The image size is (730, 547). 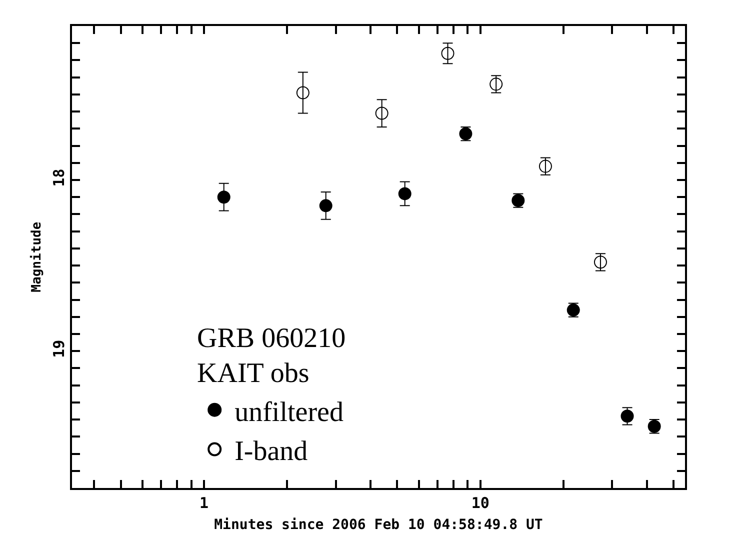 I want to click on y-tick-label: 19, so click(x=59, y=349).